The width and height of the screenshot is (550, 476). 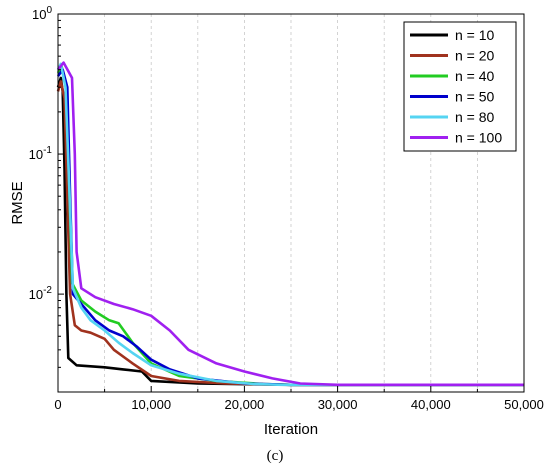 I want to click on legend-box, so click(x=460, y=86).